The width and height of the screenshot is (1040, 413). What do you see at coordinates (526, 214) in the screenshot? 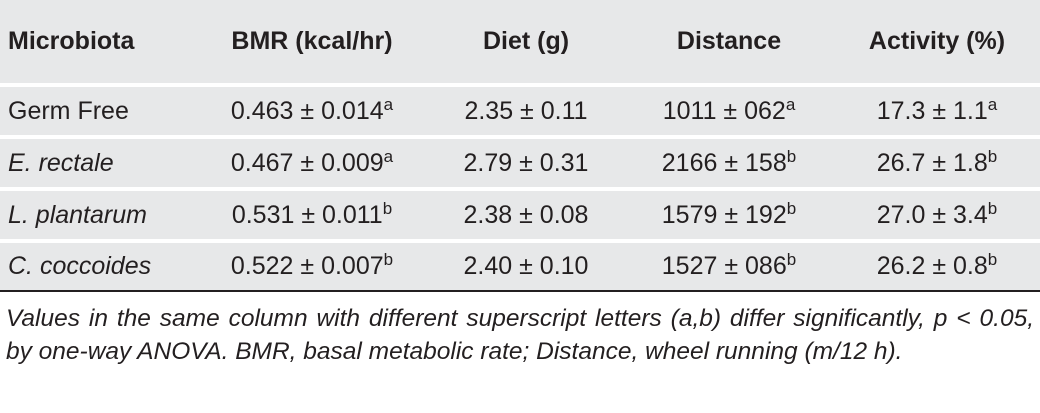
I see `cell-diet: 2.38 ± 0.08` at bounding box center [526, 214].